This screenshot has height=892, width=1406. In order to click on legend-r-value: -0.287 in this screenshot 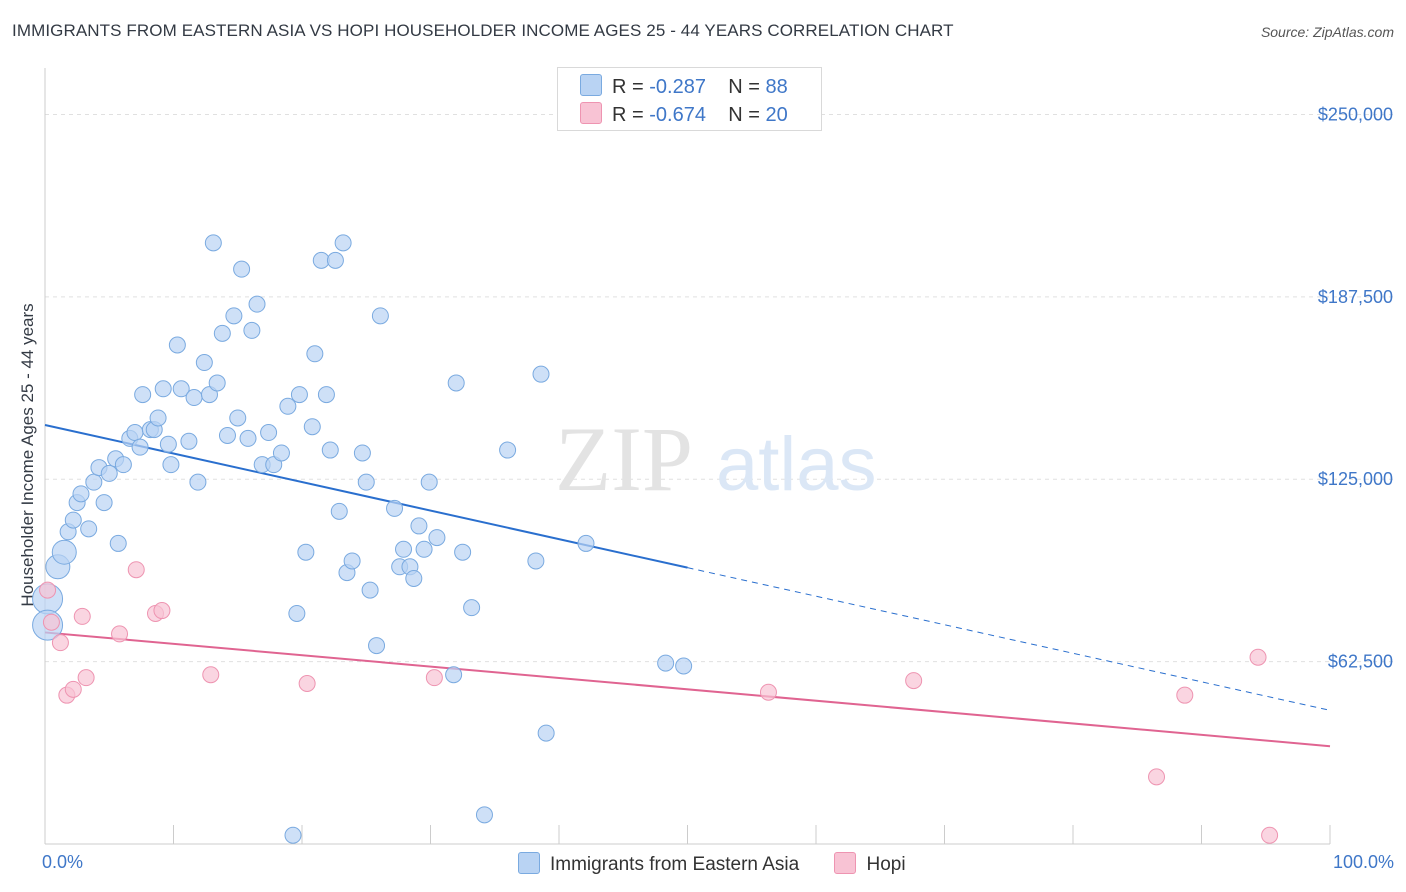, I will do `click(677, 87)`.